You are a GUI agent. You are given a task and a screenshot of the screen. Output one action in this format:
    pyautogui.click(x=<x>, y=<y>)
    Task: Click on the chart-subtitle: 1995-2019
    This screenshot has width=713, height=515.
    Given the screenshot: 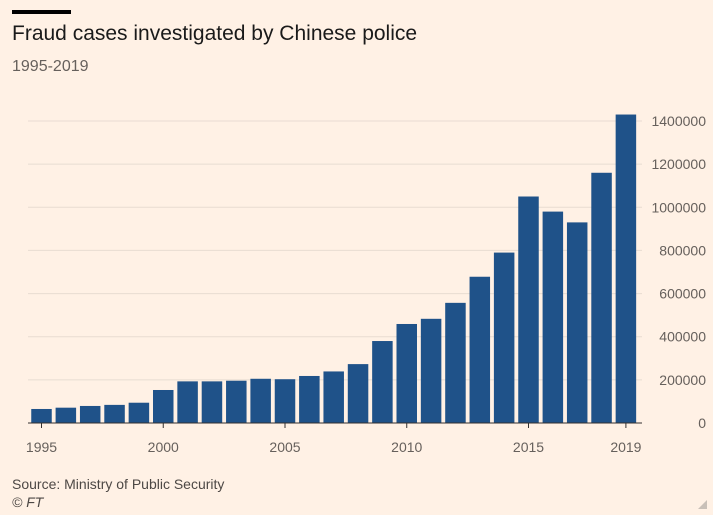 What is the action you would take?
    pyautogui.click(x=50, y=66)
    